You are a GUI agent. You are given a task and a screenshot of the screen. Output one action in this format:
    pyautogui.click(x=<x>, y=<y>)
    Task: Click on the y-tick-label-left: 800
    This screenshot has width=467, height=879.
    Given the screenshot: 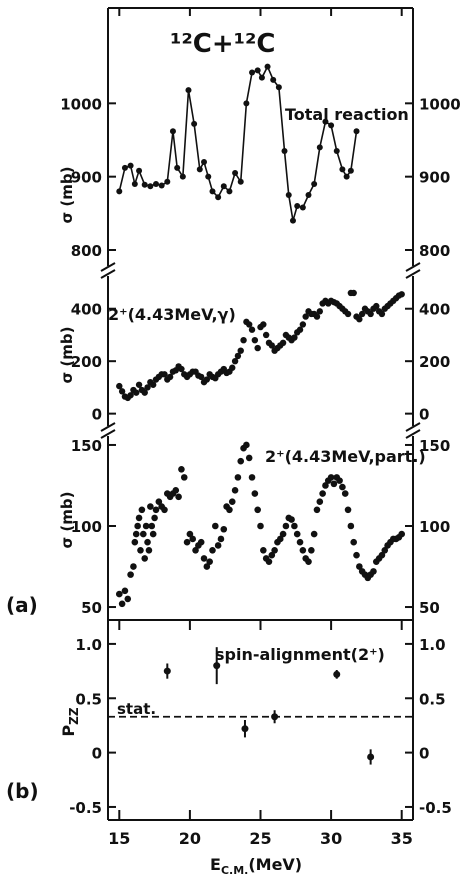 What is the action you would take?
    pyautogui.click(x=86, y=251)
    